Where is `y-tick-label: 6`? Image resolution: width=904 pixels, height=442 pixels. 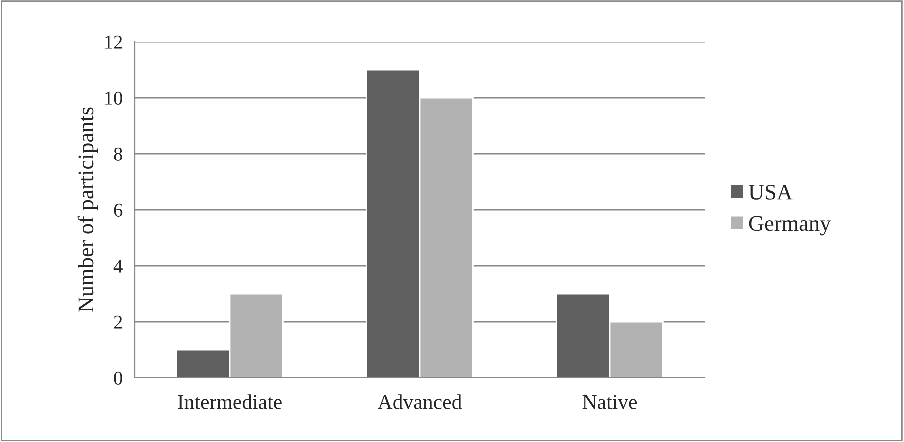 y-tick-label: 6 is located at coordinates (118, 210).